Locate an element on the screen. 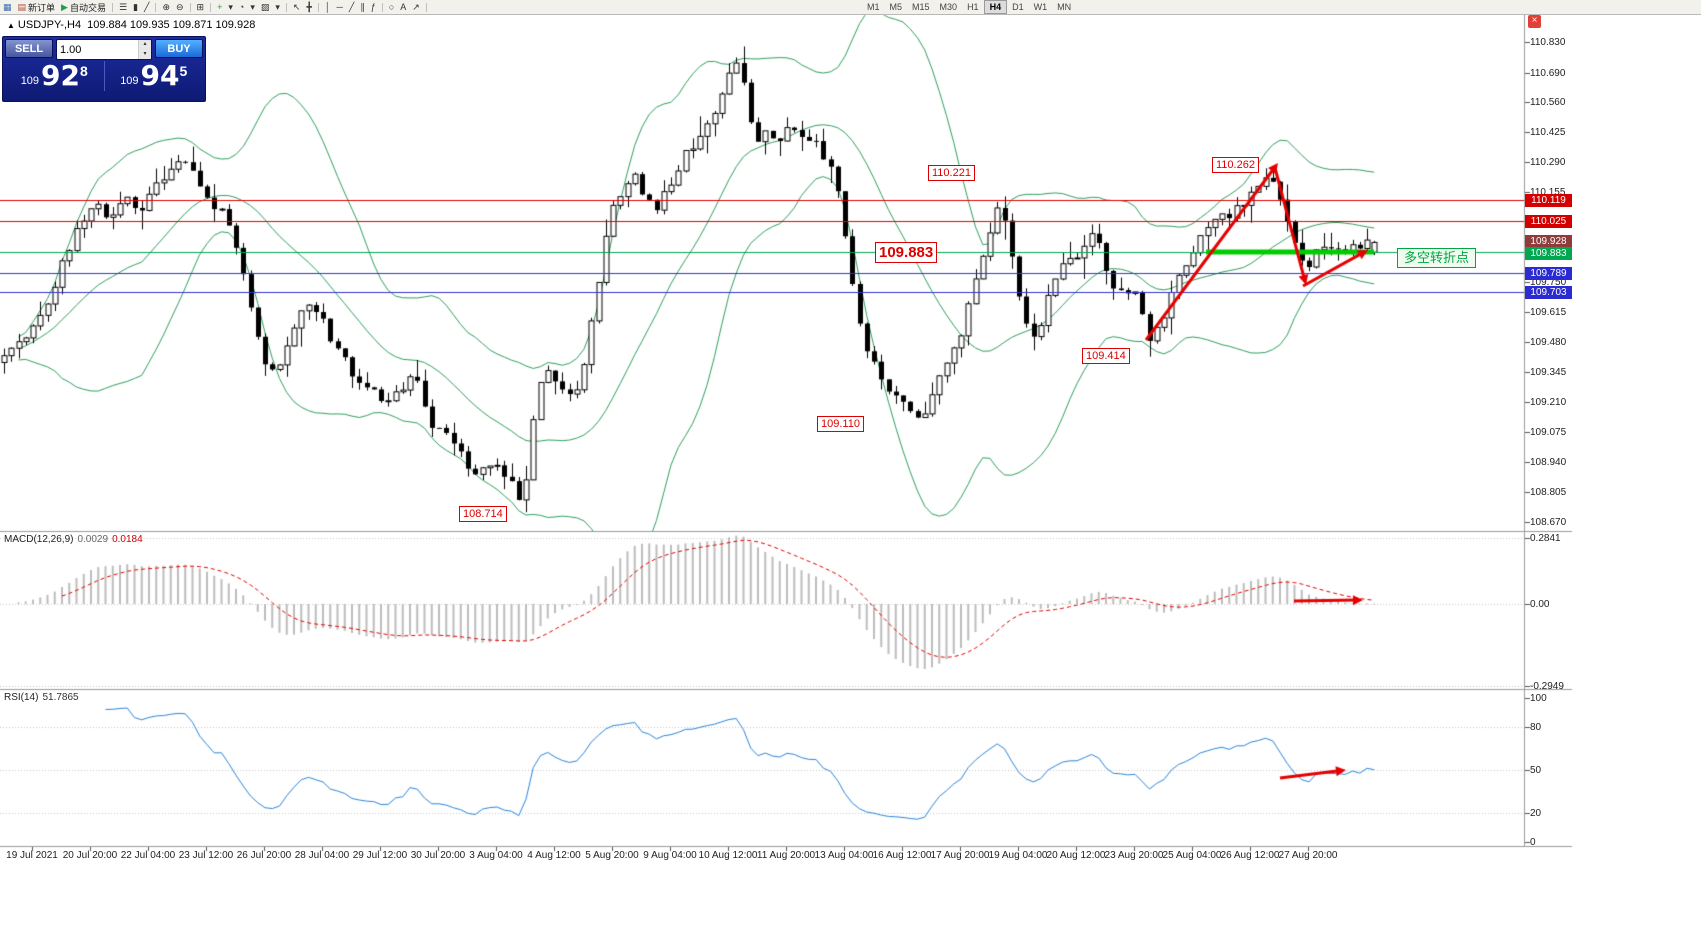 This screenshot has width=1701, height=937. charts-grid-button: ▦ is located at coordinates (7, 7).